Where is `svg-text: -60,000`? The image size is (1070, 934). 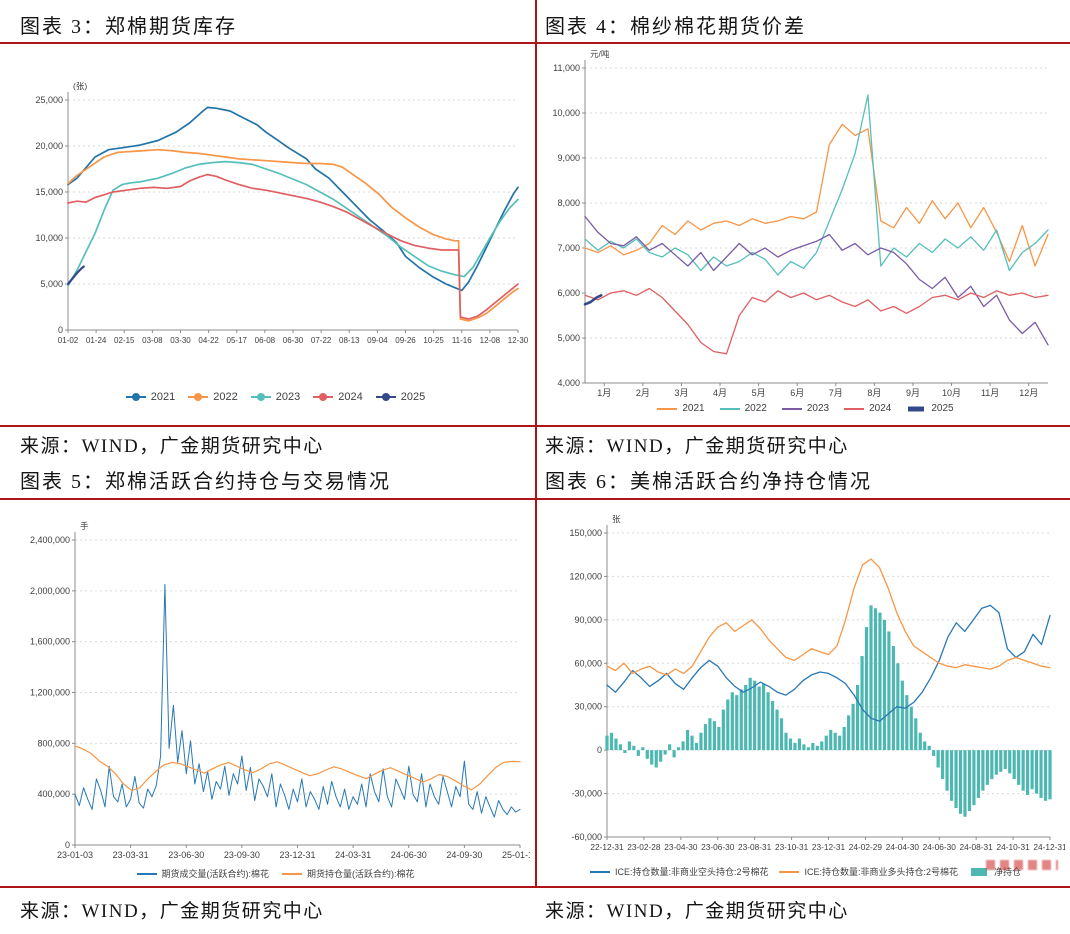
svg-text: -60,000 is located at coordinates (586, 837).